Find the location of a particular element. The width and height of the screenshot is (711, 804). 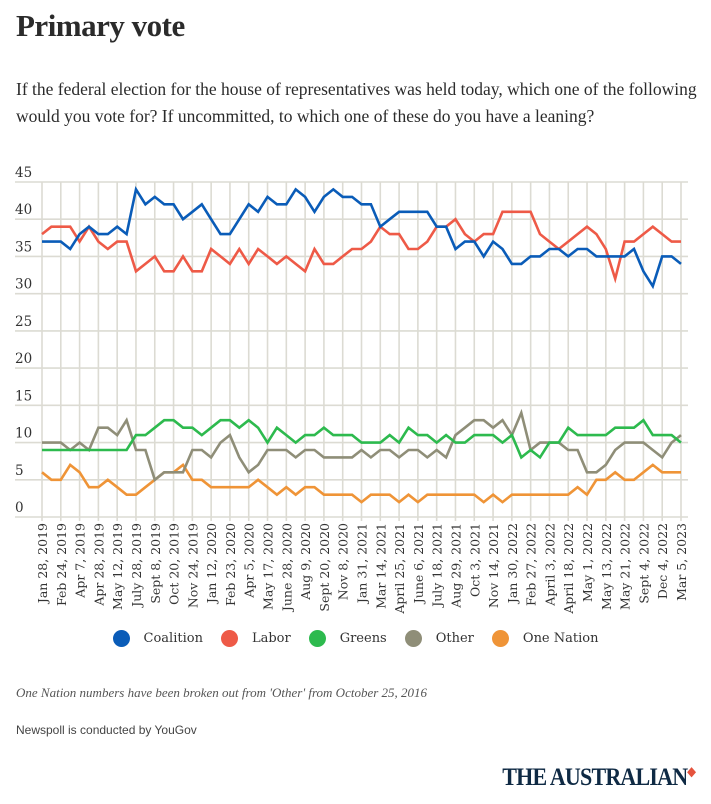

y-tick-label: 20 is located at coordinates (23, 359).